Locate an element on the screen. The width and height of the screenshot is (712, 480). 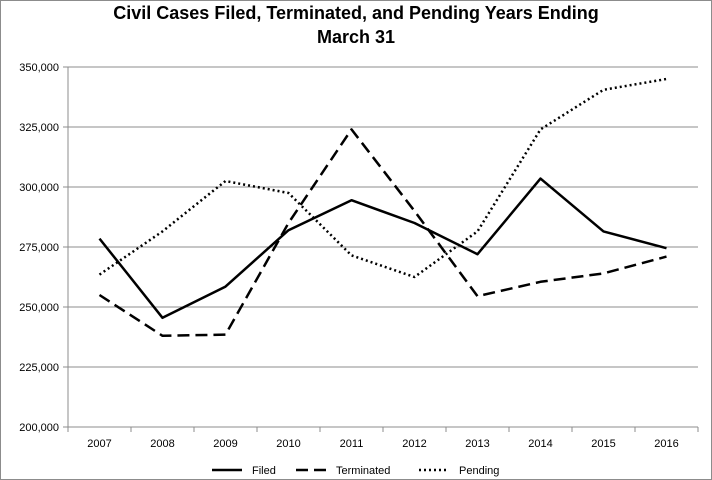
y-tick-label: 250,000 is located at coordinates (39, 308).